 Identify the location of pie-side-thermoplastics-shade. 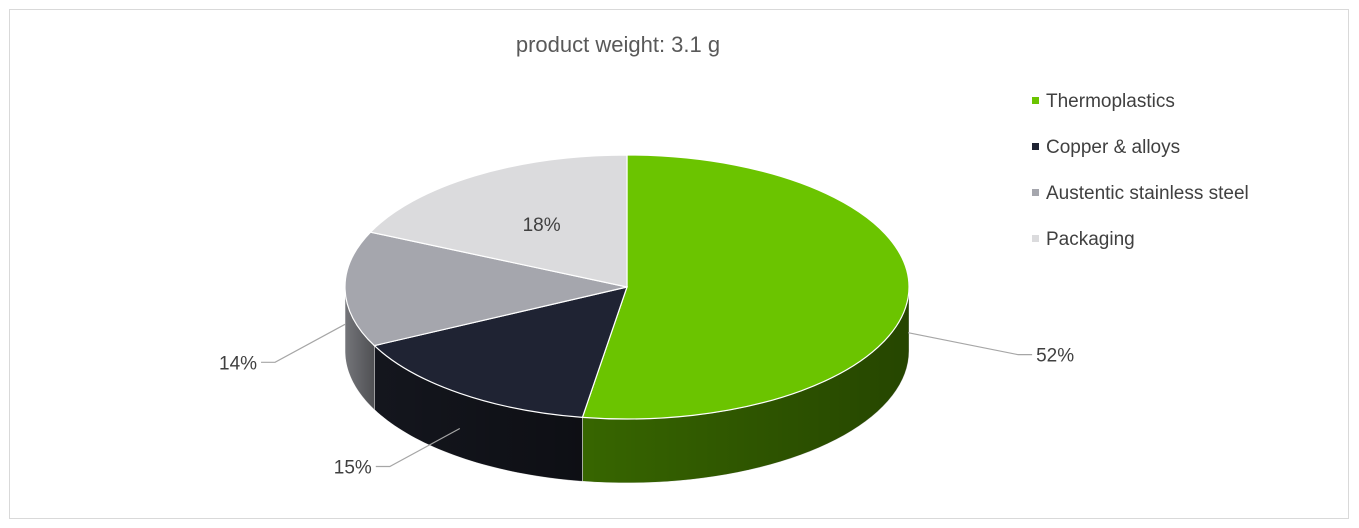
(745, 385).